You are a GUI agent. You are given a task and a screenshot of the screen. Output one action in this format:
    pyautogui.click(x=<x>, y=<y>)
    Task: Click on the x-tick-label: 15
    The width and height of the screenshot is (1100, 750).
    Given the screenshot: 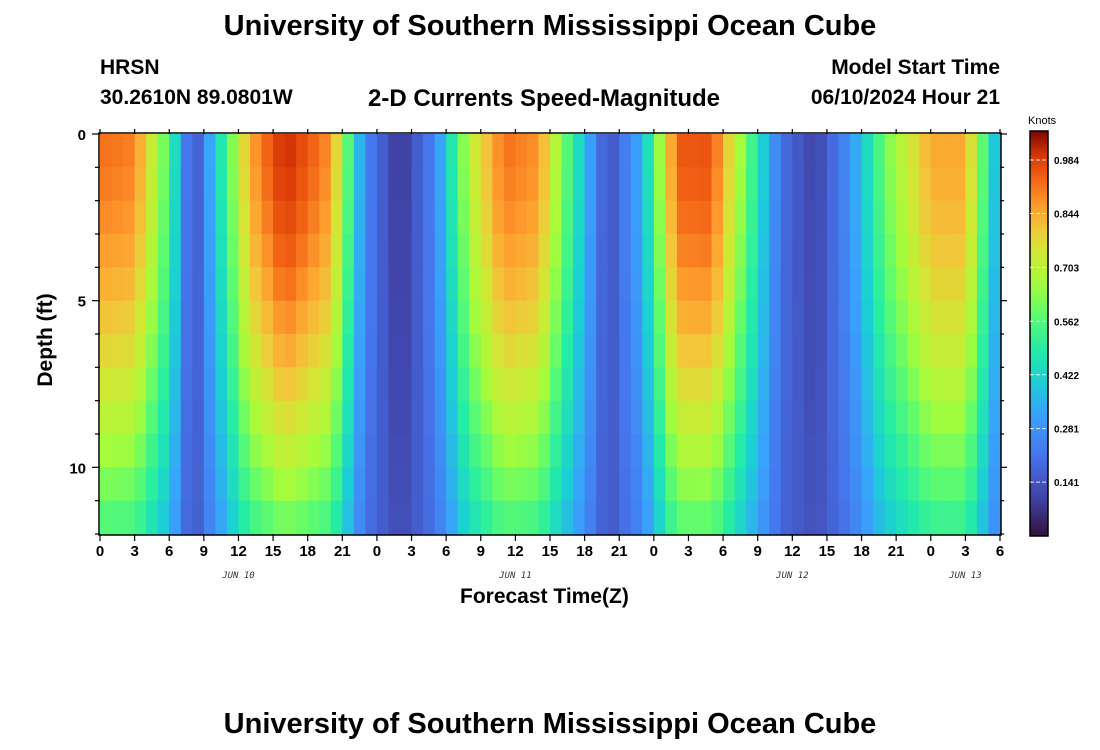 What is the action you would take?
    pyautogui.click(x=827, y=551)
    